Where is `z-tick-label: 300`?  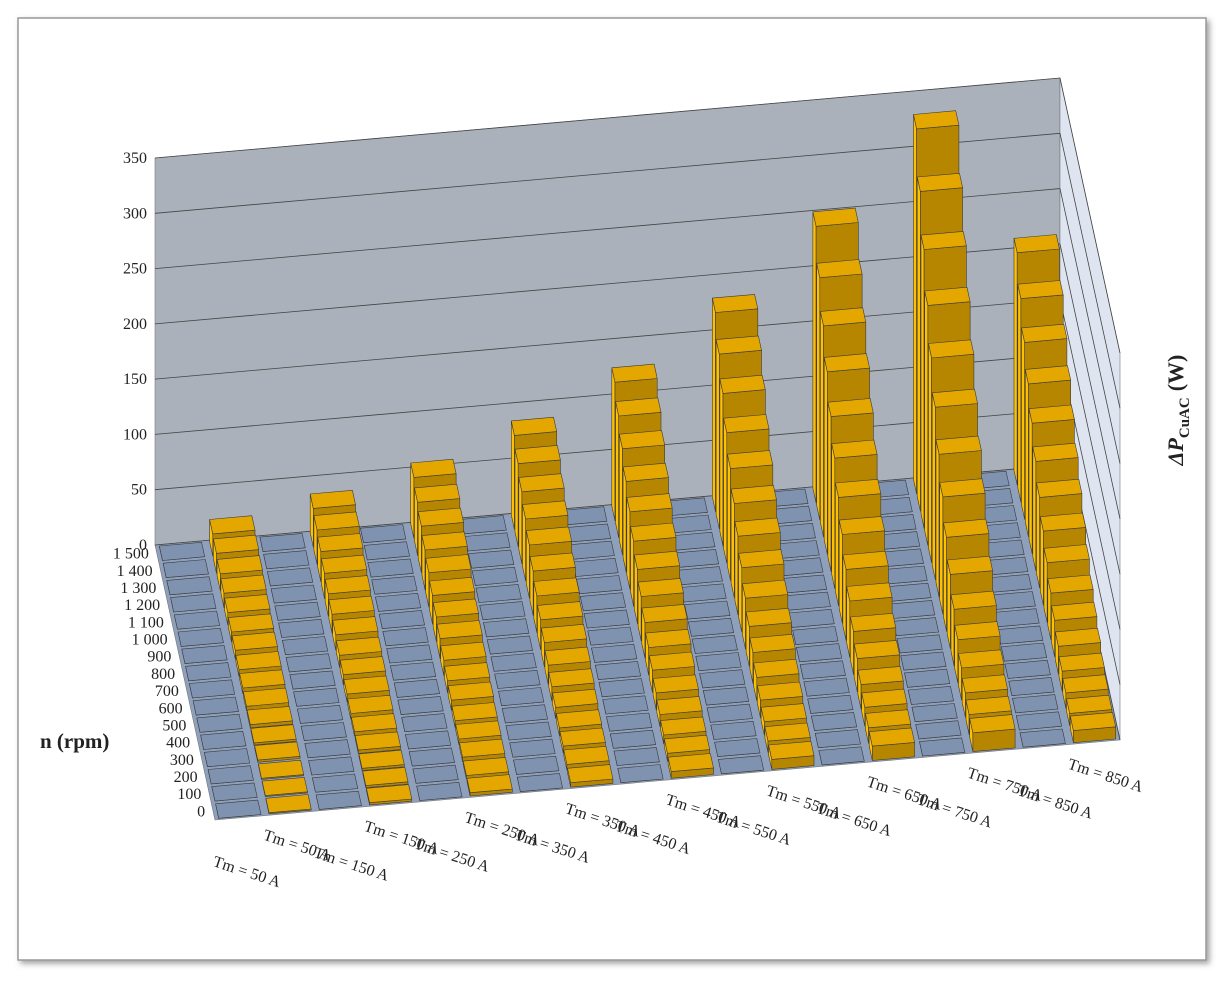
z-tick-label: 300 is located at coordinates (135, 213).